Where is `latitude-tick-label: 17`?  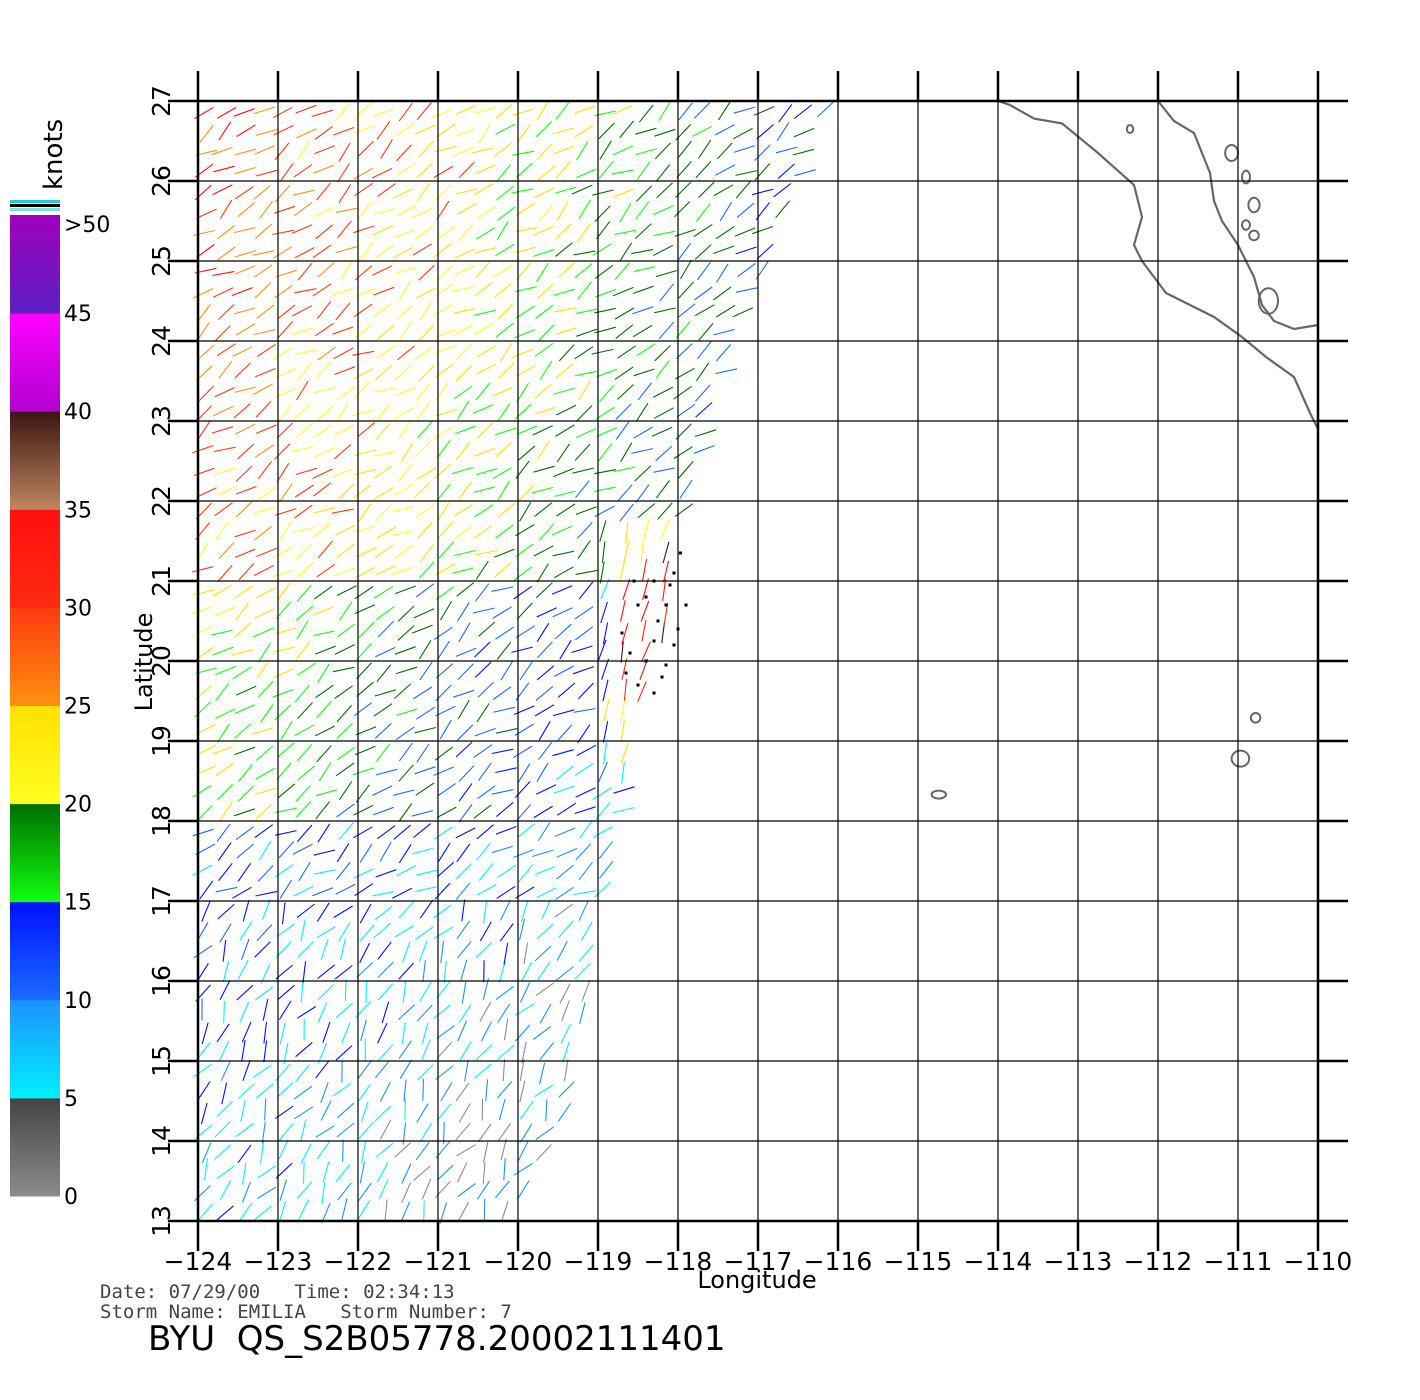
latitude-tick-label: 17 is located at coordinates (161, 901).